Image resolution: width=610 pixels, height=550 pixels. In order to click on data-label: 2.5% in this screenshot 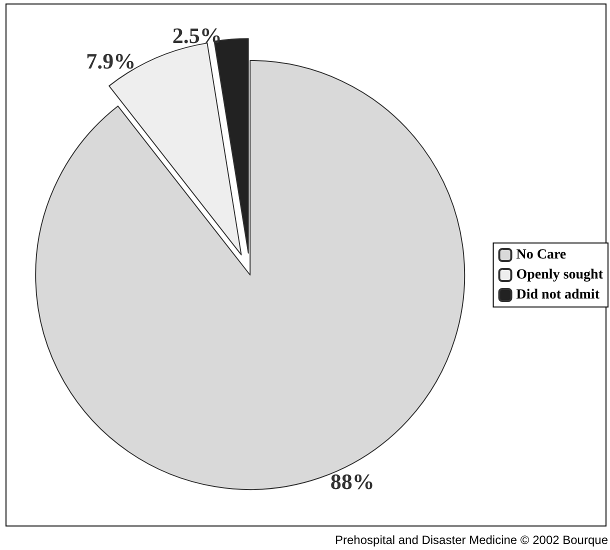, I will do `click(197, 35)`.